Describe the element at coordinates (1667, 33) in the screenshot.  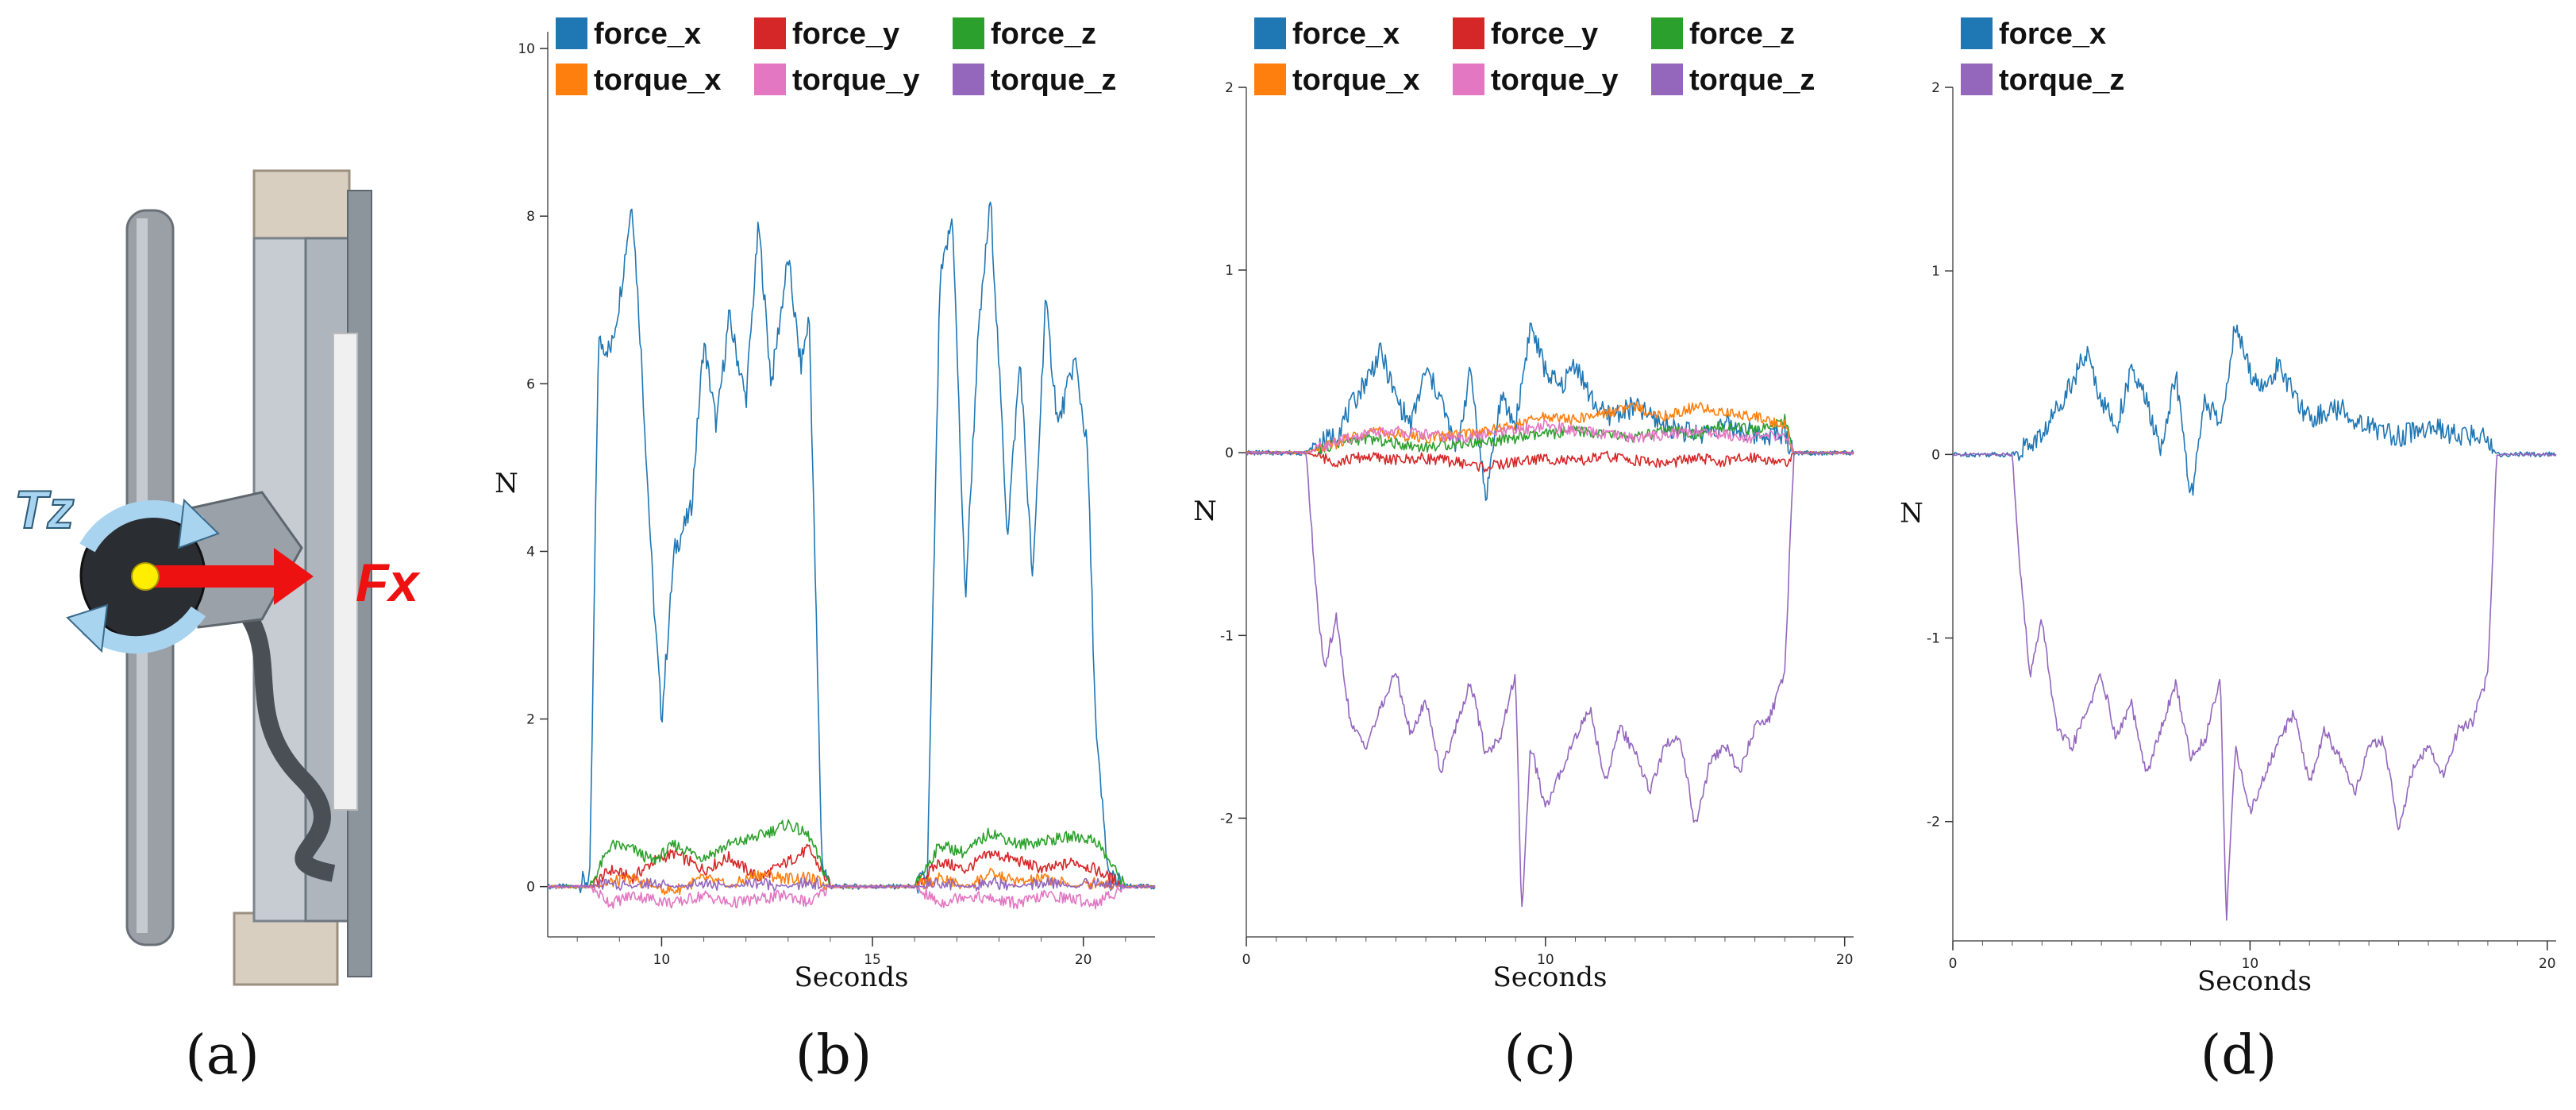
I see `chart-c-legend-swatch-force-z` at that location.